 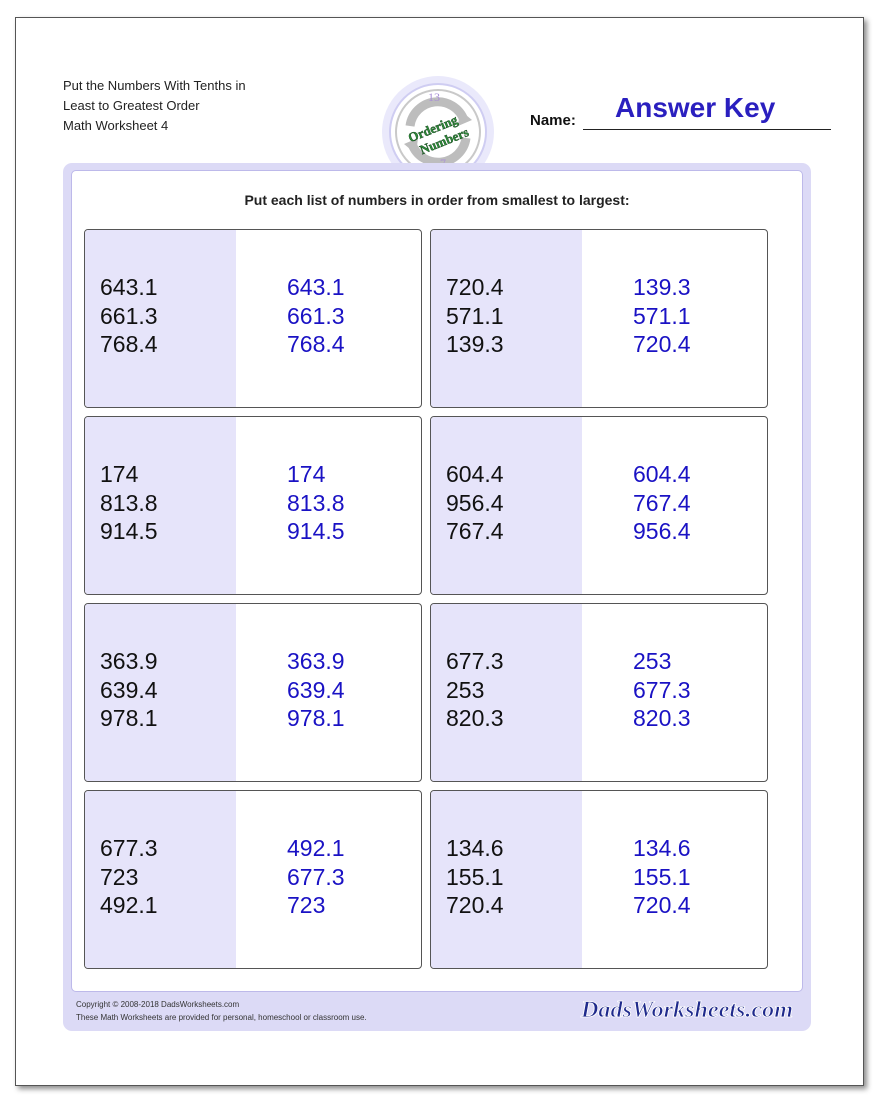 What do you see at coordinates (695, 107) in the screenshot?
I see `answer-key-label: Answer Key` at bounding box center [695, 107].